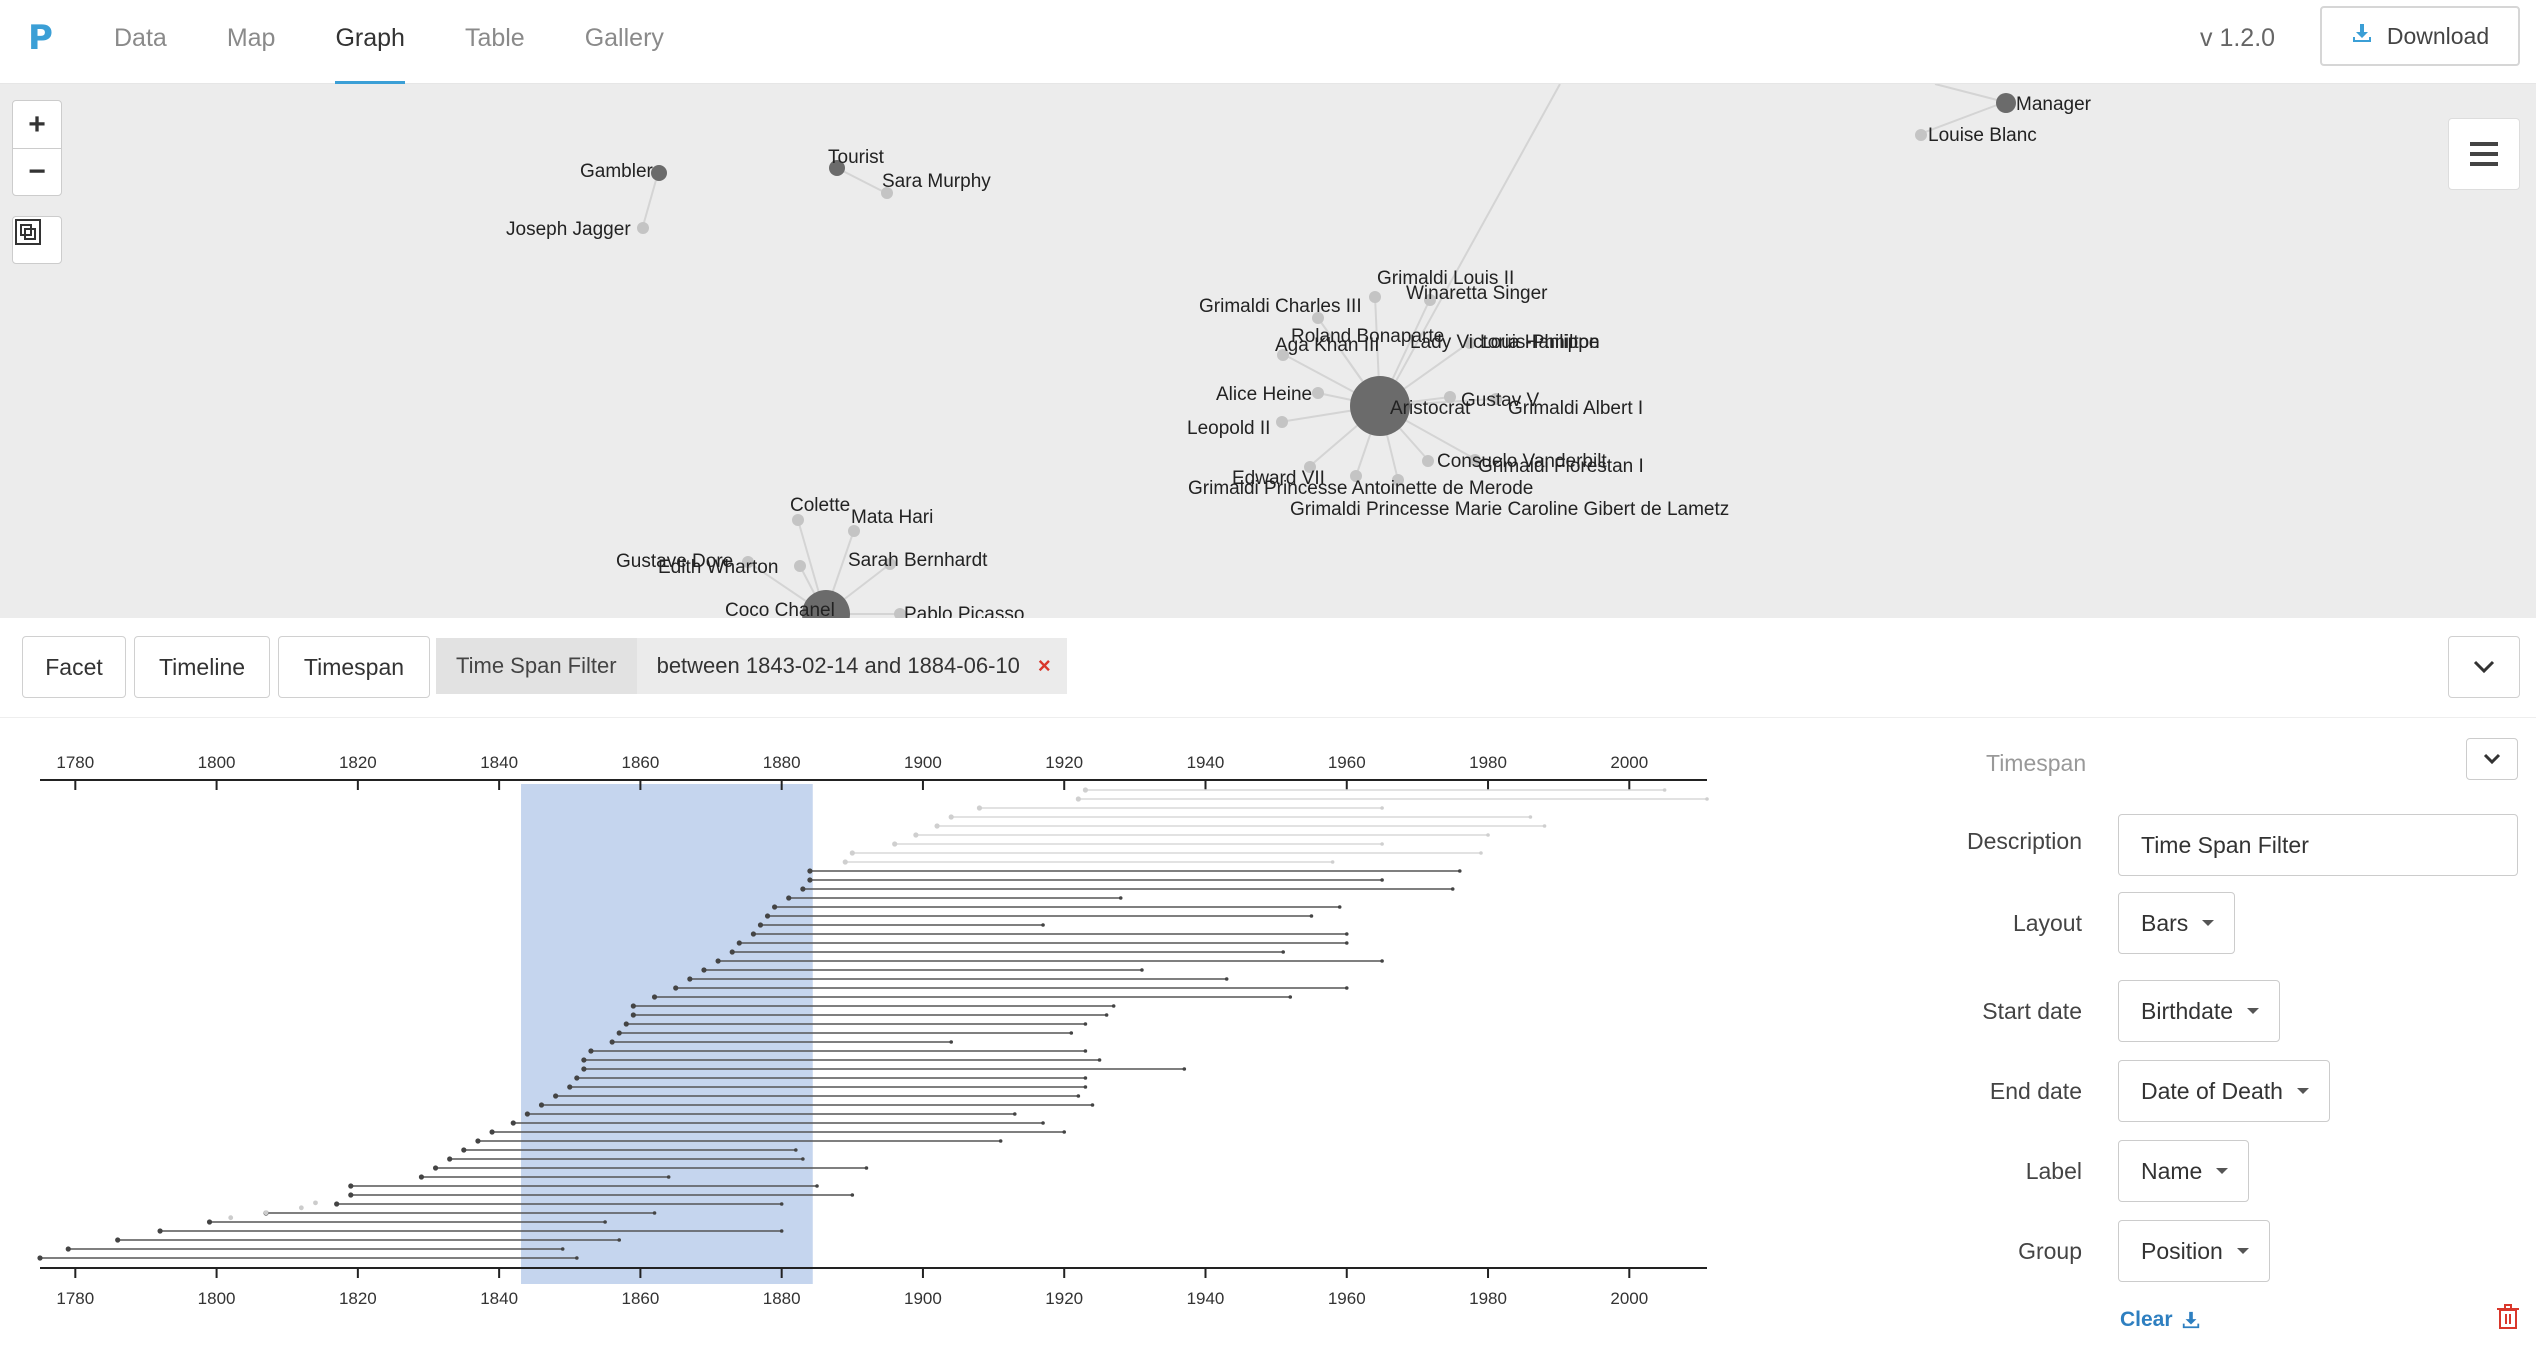 This screenshot has height=1354, width=2536. Describe the element at coordinates (1450, 397) in the screenshot. I see `node-gustav-v` at that location.